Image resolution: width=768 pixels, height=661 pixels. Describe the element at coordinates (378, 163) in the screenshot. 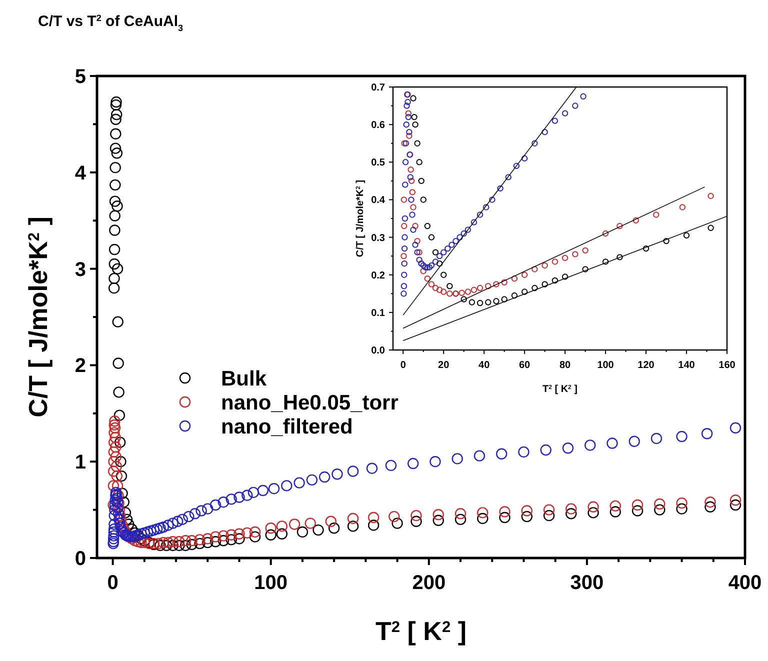

I see `y-tick-label: 0.5` at that location.